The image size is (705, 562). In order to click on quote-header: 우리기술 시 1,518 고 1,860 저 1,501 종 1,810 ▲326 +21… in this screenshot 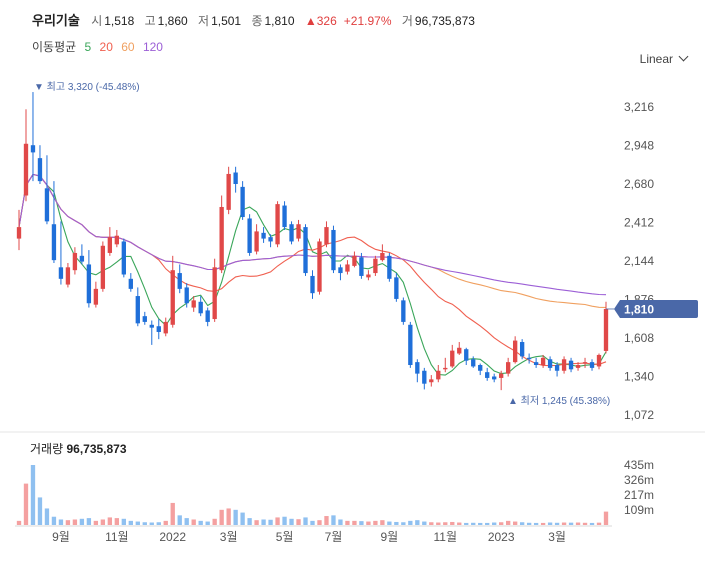, I will do `click(257, 19)`.